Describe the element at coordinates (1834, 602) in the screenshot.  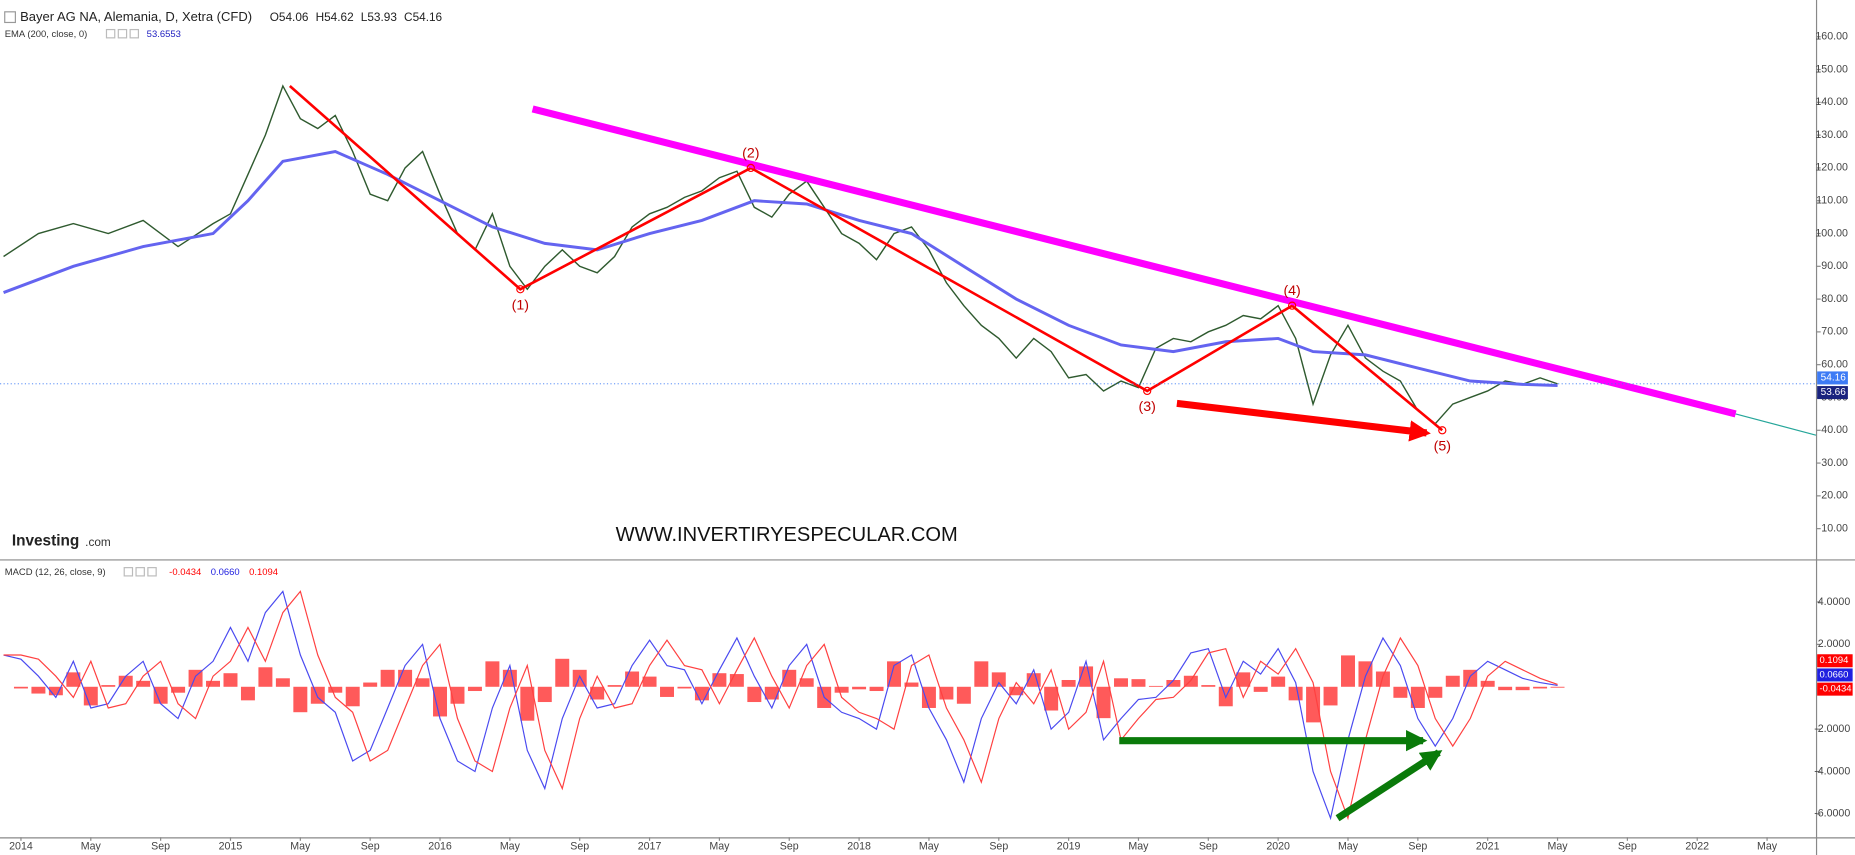
I see `y-tick-label: 4.0000` at that location.